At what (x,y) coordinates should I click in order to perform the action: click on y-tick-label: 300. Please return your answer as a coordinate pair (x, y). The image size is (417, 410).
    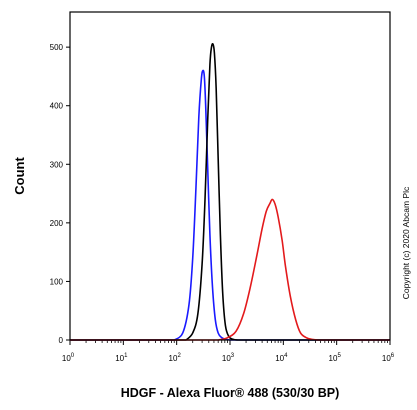
    Looking at the image, I should click on (57, 164).